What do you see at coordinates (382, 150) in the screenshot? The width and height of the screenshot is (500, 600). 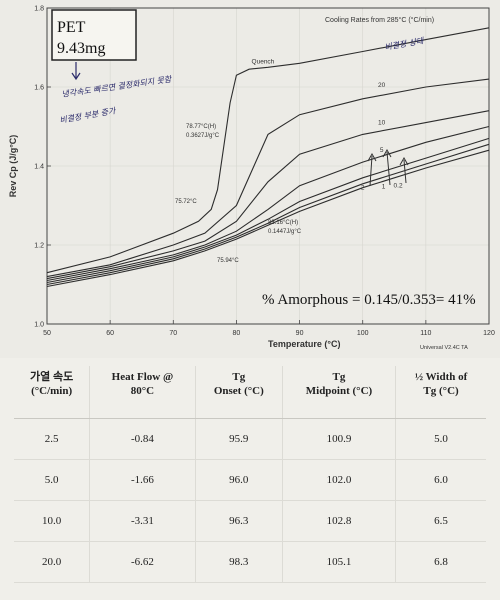 I see `series-label-5: 5` at bounding box center [382, 150].